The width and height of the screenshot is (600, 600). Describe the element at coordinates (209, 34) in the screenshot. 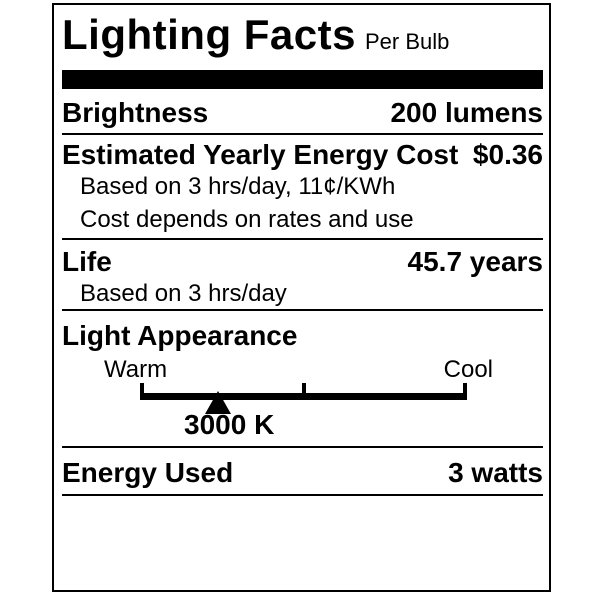

I see `label-title: Lighting Facts` at that location.